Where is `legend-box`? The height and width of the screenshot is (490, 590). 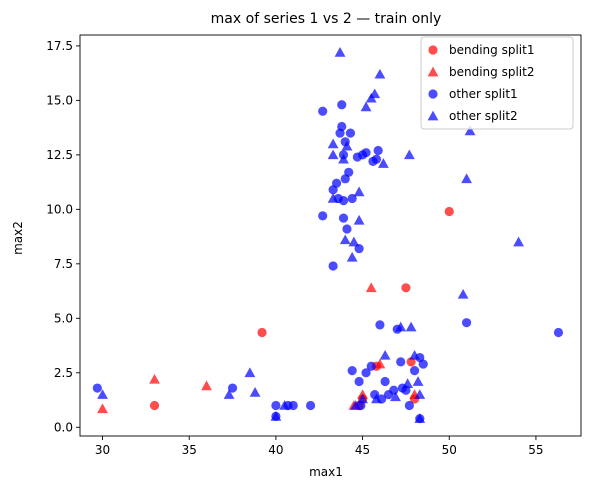
legend-box is located at coordinates (497, 83).